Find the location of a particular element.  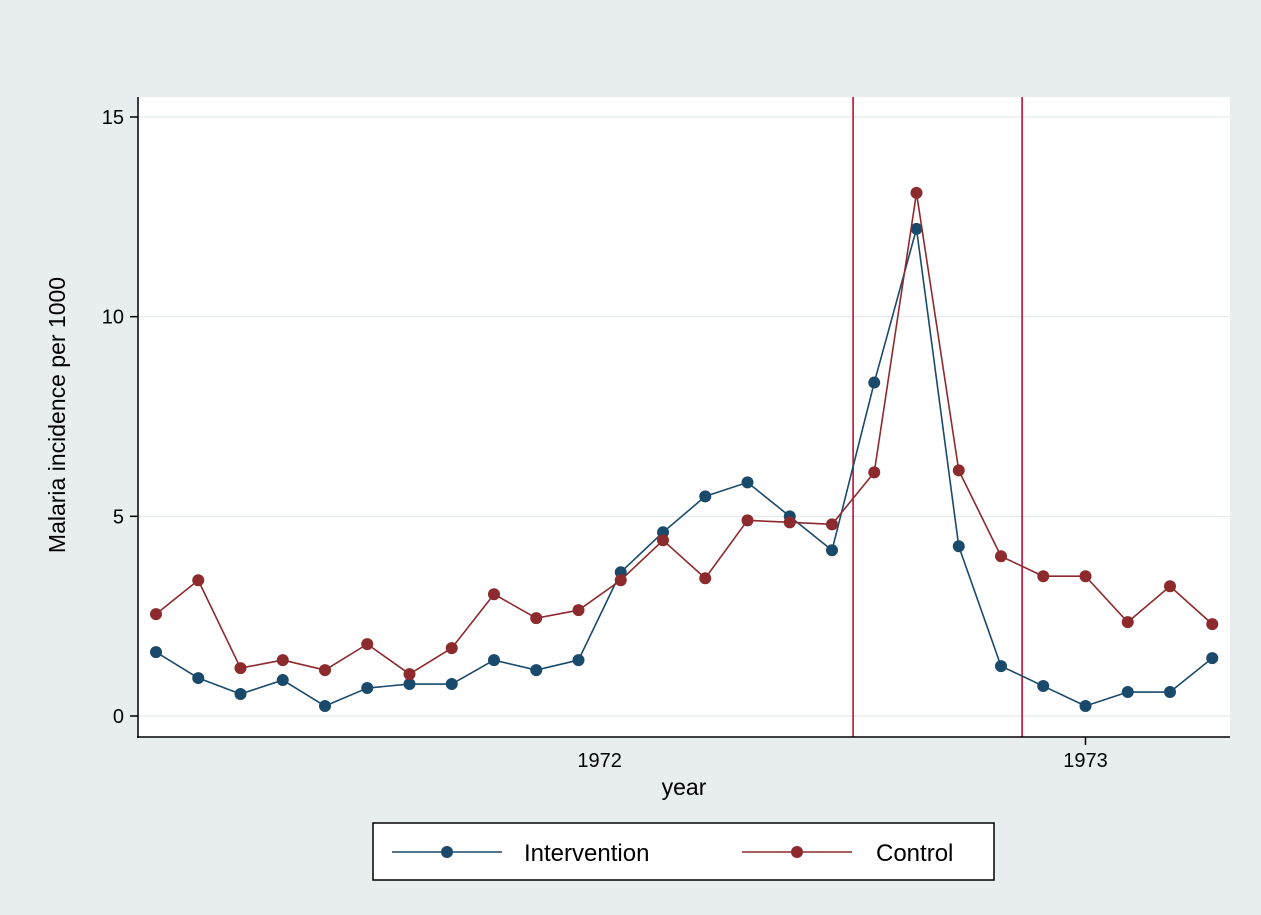

legend: Intervention Control is located at coordinates (683, 851).